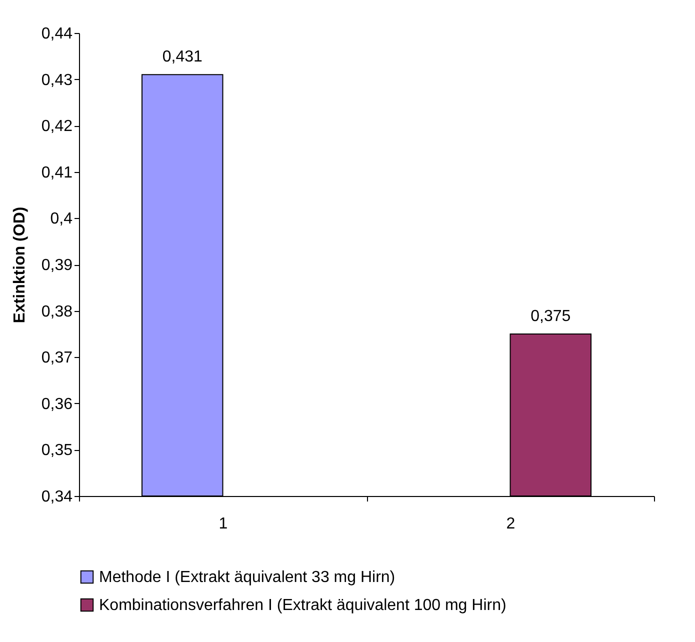 The image size is (695, 642). Describe the element at coordinates (247, 577) in the screenshot. I see `legend-label: Methode I (Extrakt äquivalent 33 mg Hirn)` at that location.